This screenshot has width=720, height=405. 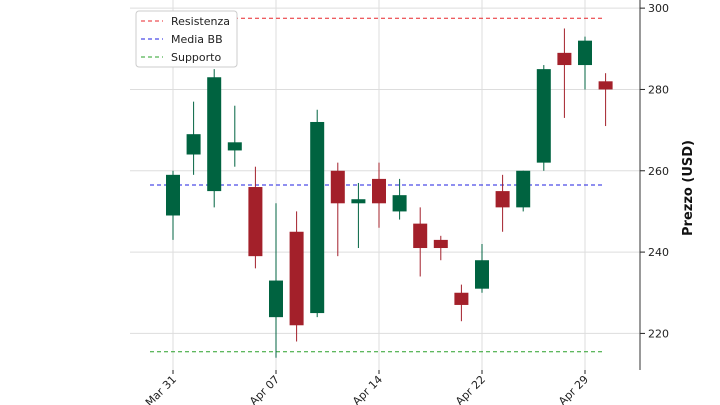 What do you see at coordinates (196, 57) in the screenshot?
I see `legend-label: Supporto` at bounding box center [196, 57].